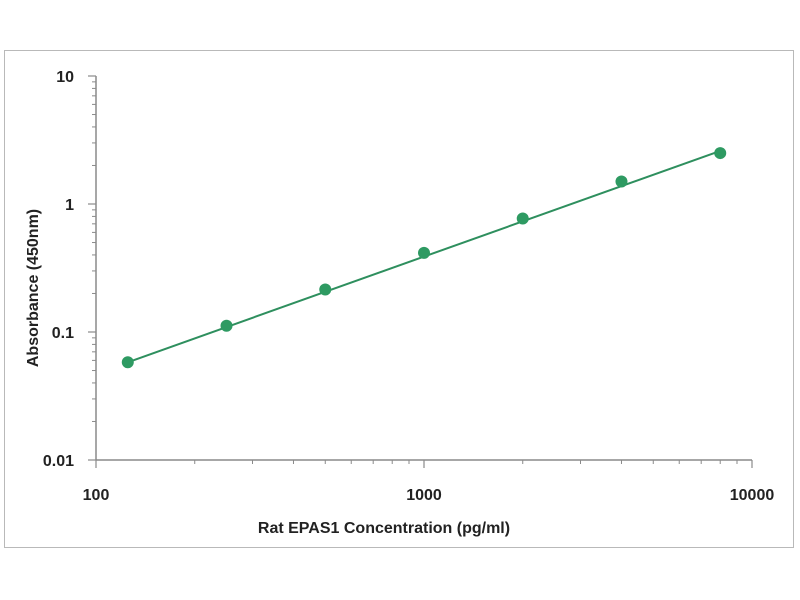 The height and width of the screenshot is (600, 800). What do you see at coordinates (384, 528) in the screenshot?
I see `x-axis-title: Rat EPAS1 Concentration (pg/ml)` at bounding box center [384, 528].